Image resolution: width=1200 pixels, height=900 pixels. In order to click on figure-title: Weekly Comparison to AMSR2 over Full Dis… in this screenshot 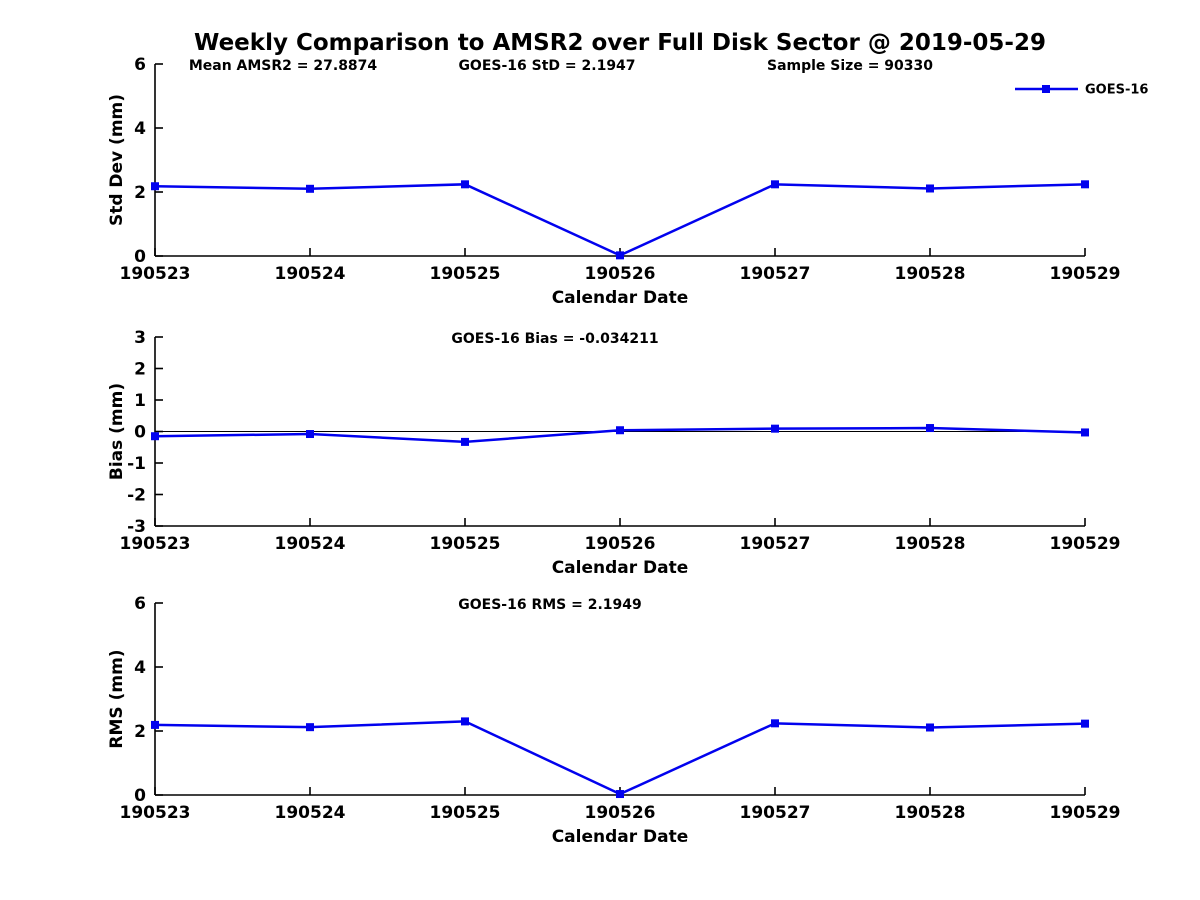, I will do `click(620, 43)`.